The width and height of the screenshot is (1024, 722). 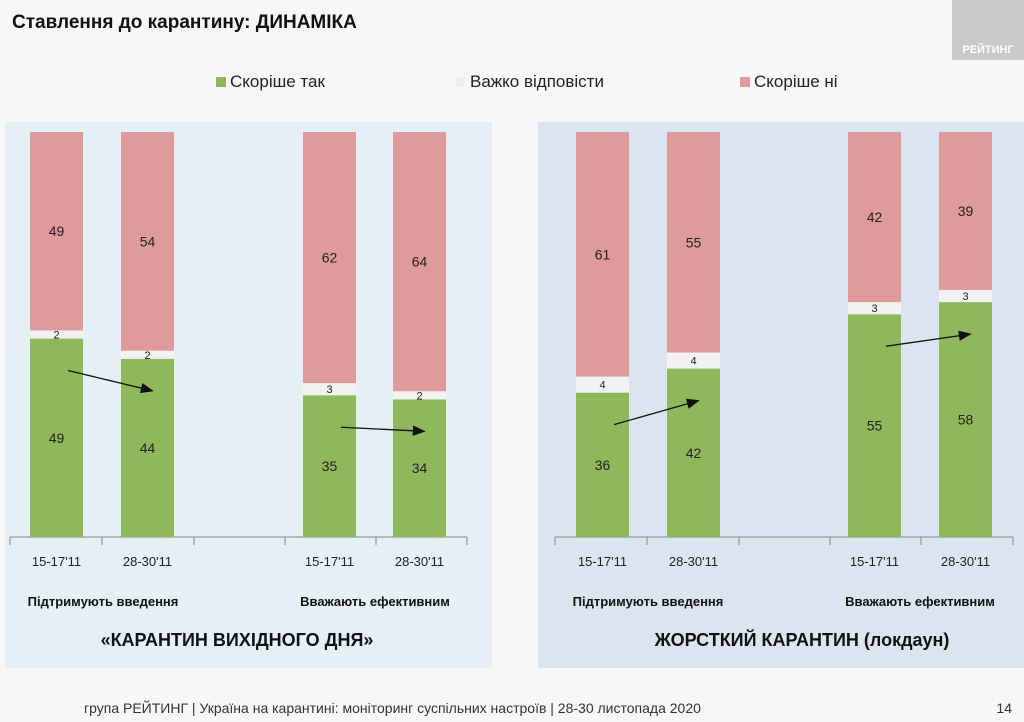 I want to click on label-yes: 36, so click(x=603, y=465).